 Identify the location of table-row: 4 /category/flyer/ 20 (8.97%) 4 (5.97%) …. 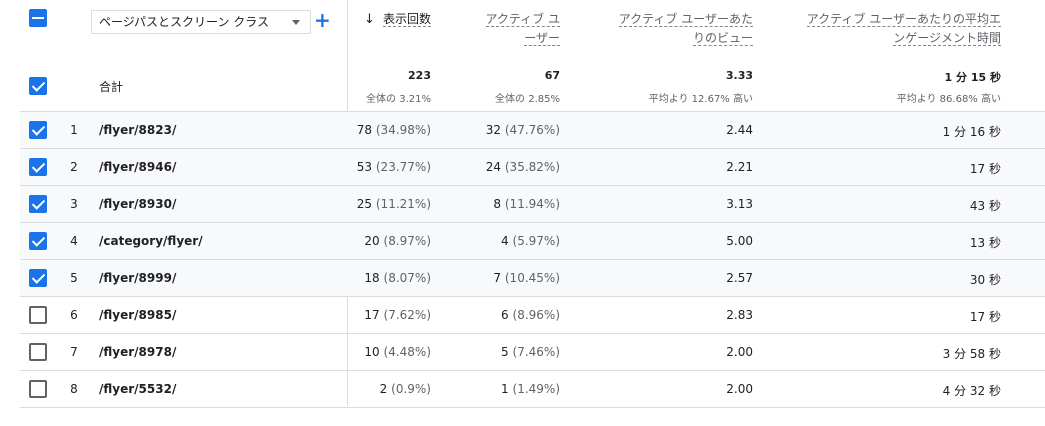
(532, 240).